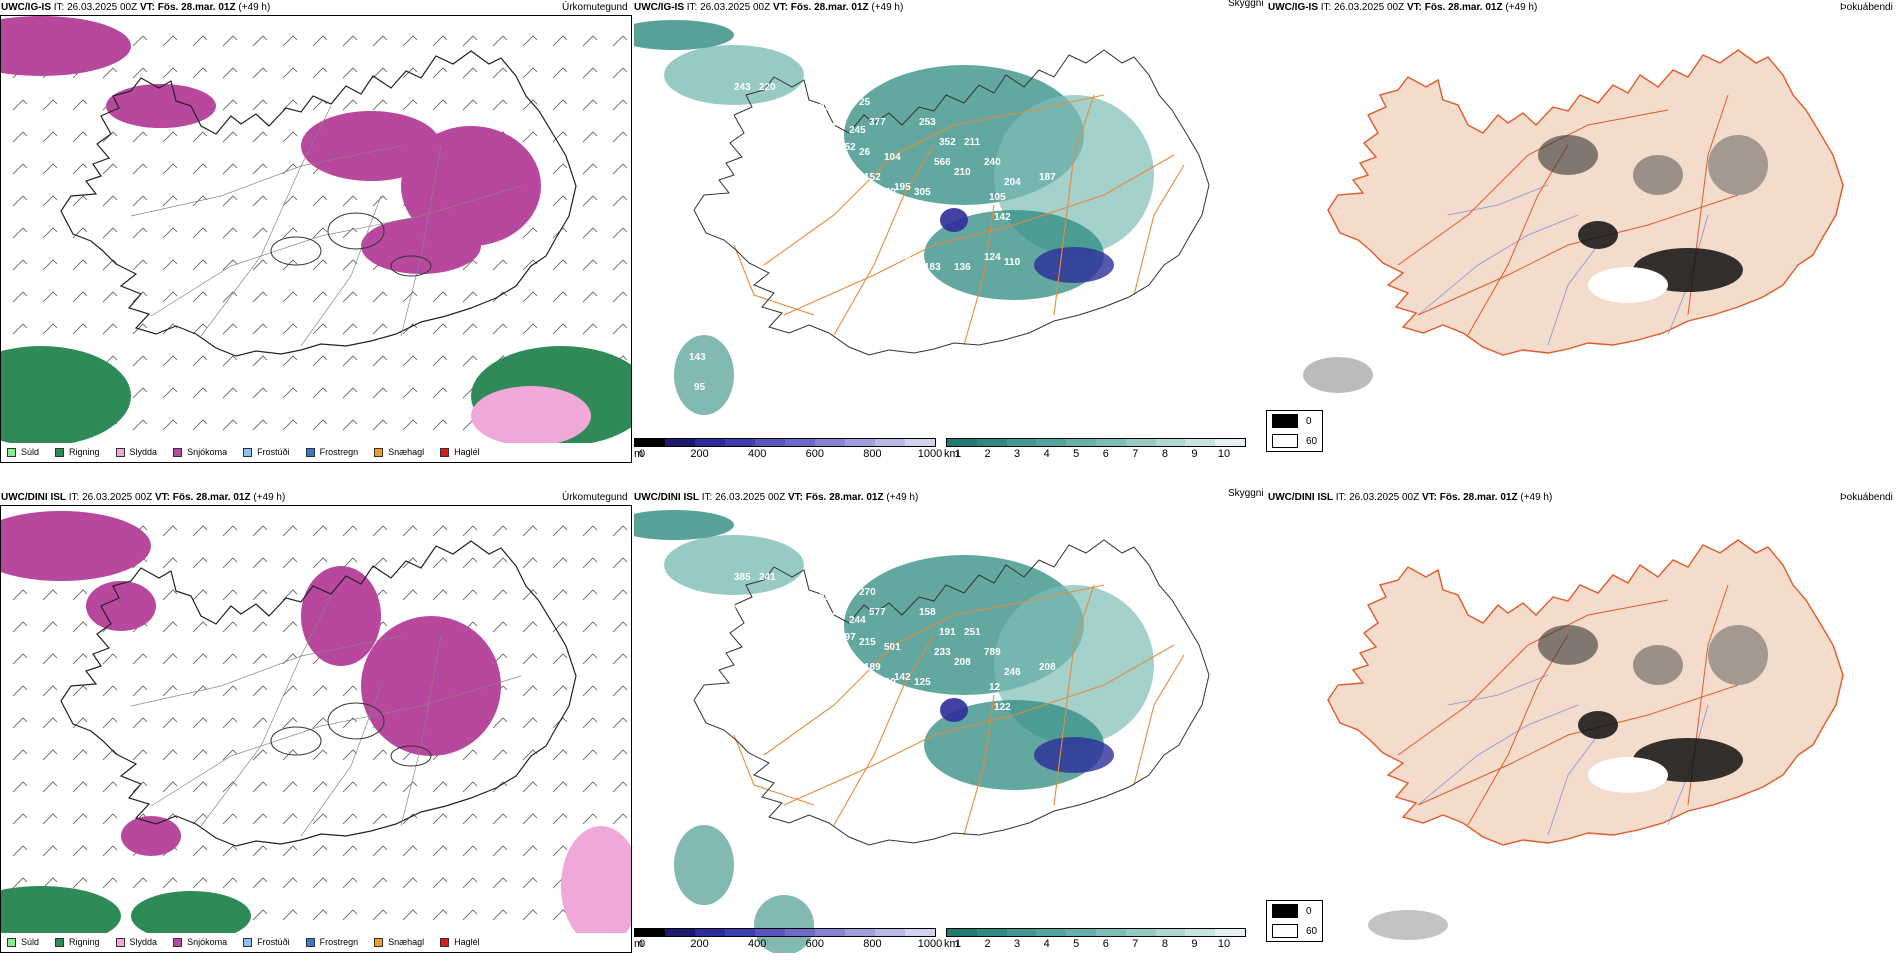 The image size is (1900, 965). I want to click on vt-label: VT:, so click(162, 497).